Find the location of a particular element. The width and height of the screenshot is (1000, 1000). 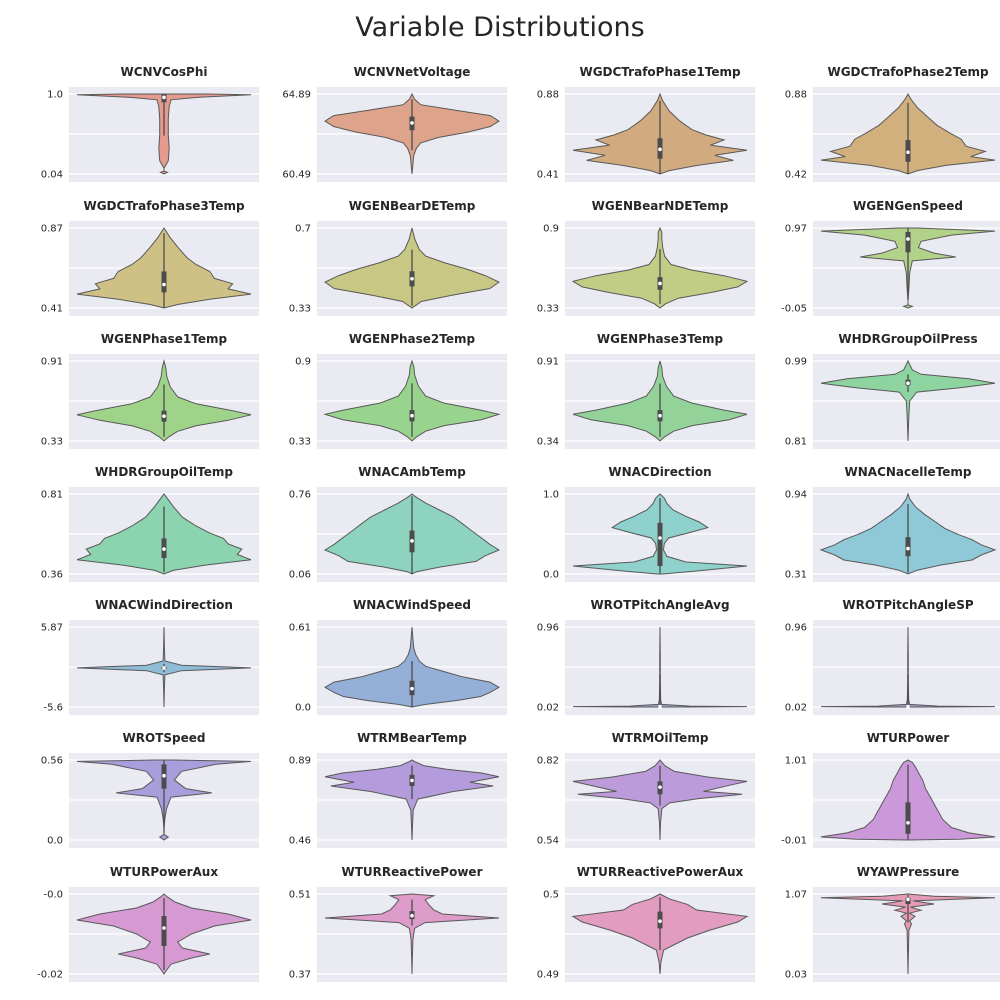

y-tick-label: 1.07 is located at coordinates (796, 895).